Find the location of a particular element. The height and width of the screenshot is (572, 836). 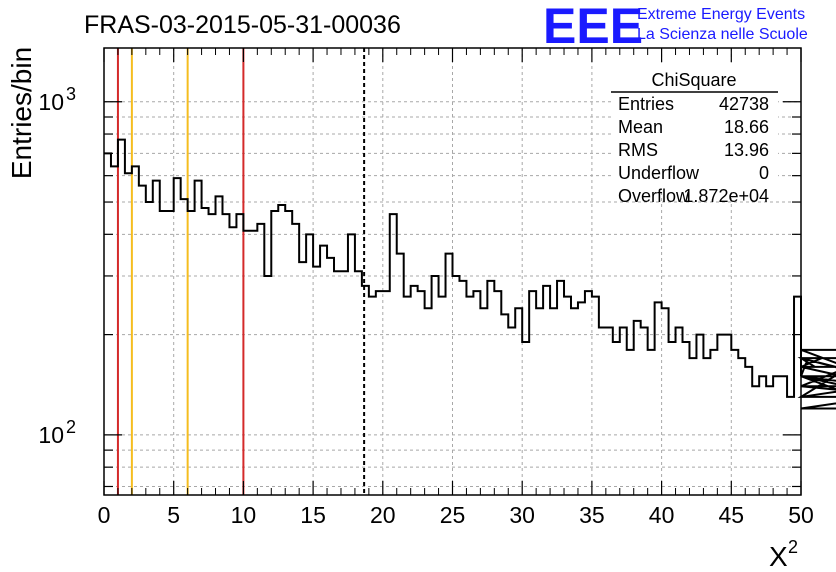

x-tick-label: 35 is located at coordinates (592, 515).